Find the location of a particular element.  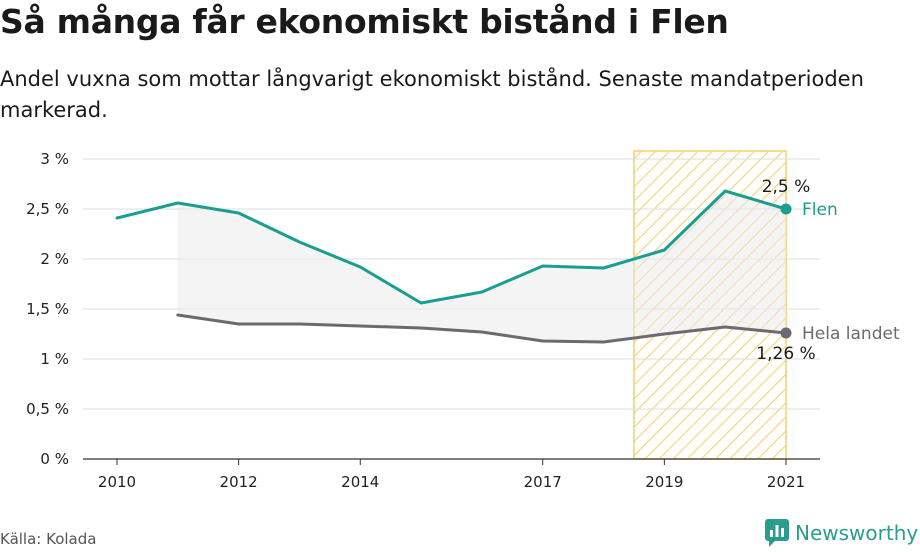

newsworthy-icon is located at coordinates (777, 533).